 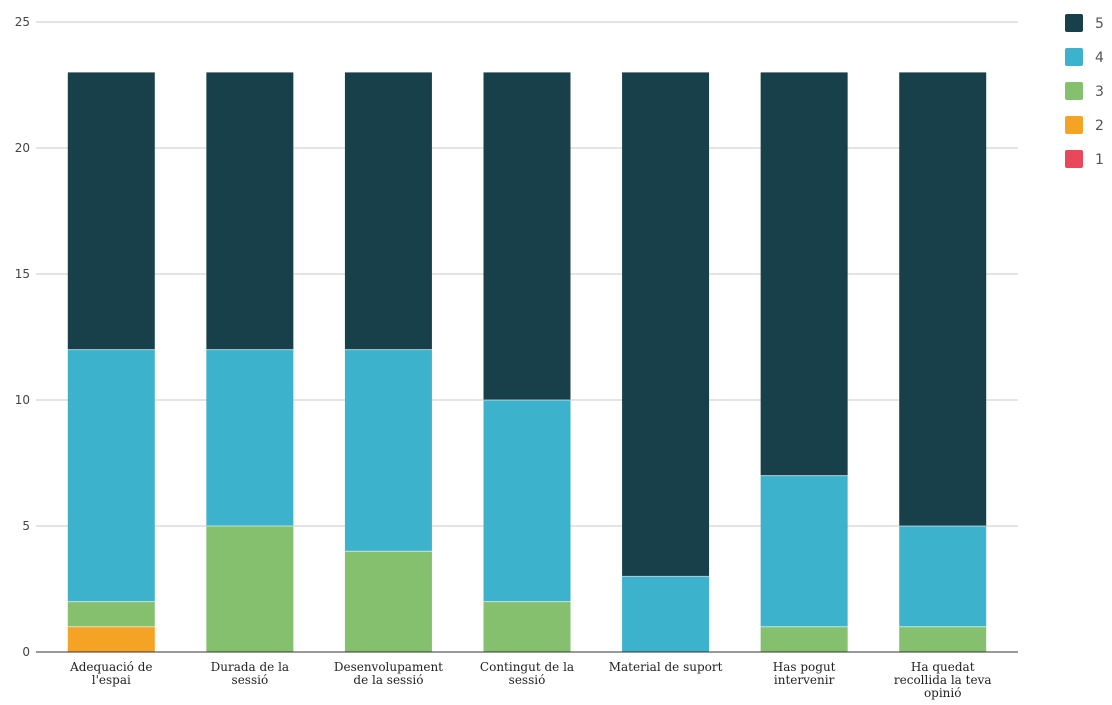 I want to click on x-category-label-line: Adequació de, so click(x=110, y=667).